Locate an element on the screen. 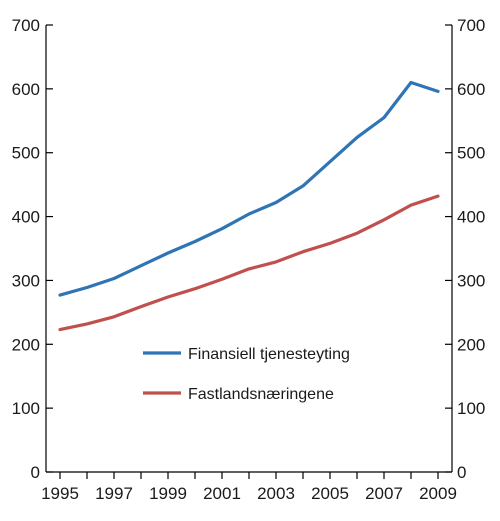  y-tick-label-left: 100 is located at coordinates (26, 408).